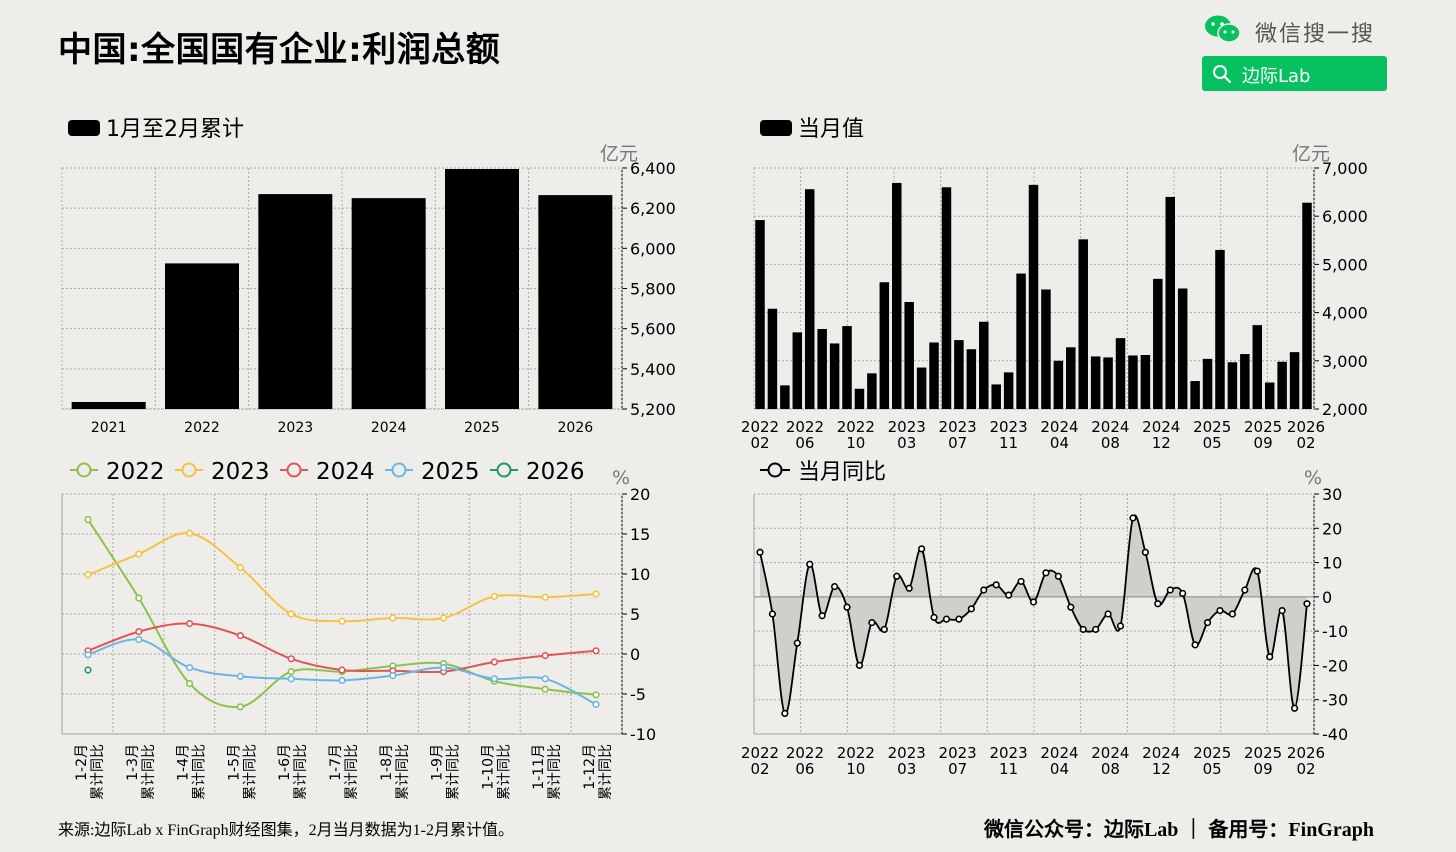 The width and height of the screenshot is (1456, 852). What do you see at coordinates (653, 208) in the screenshot?
I see `y-tick-label: 6,200` at bounding box center [653, 208].